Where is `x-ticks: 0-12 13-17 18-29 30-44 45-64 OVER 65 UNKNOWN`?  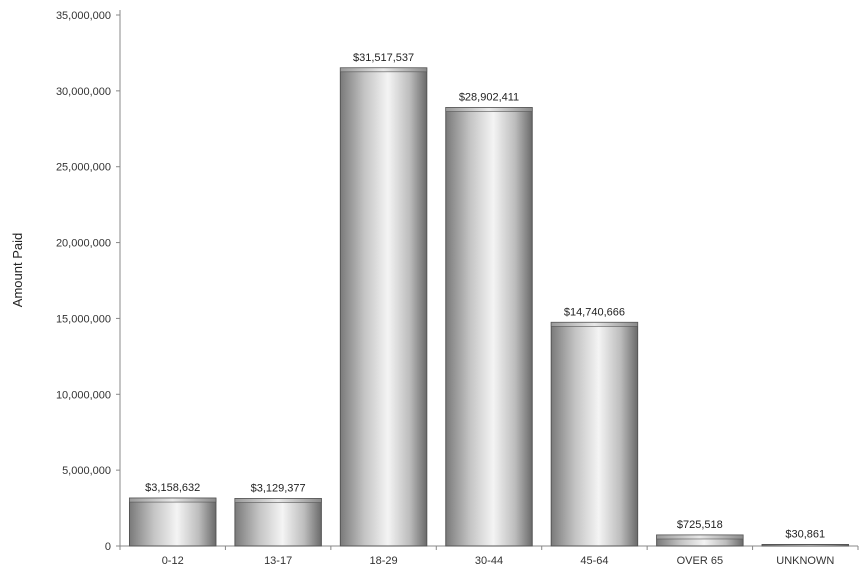
x-ticks: 0-12 13-17 18-29 30-44 45-64 OVER 65 UNKNOWN is located at coordinates (489, 556).